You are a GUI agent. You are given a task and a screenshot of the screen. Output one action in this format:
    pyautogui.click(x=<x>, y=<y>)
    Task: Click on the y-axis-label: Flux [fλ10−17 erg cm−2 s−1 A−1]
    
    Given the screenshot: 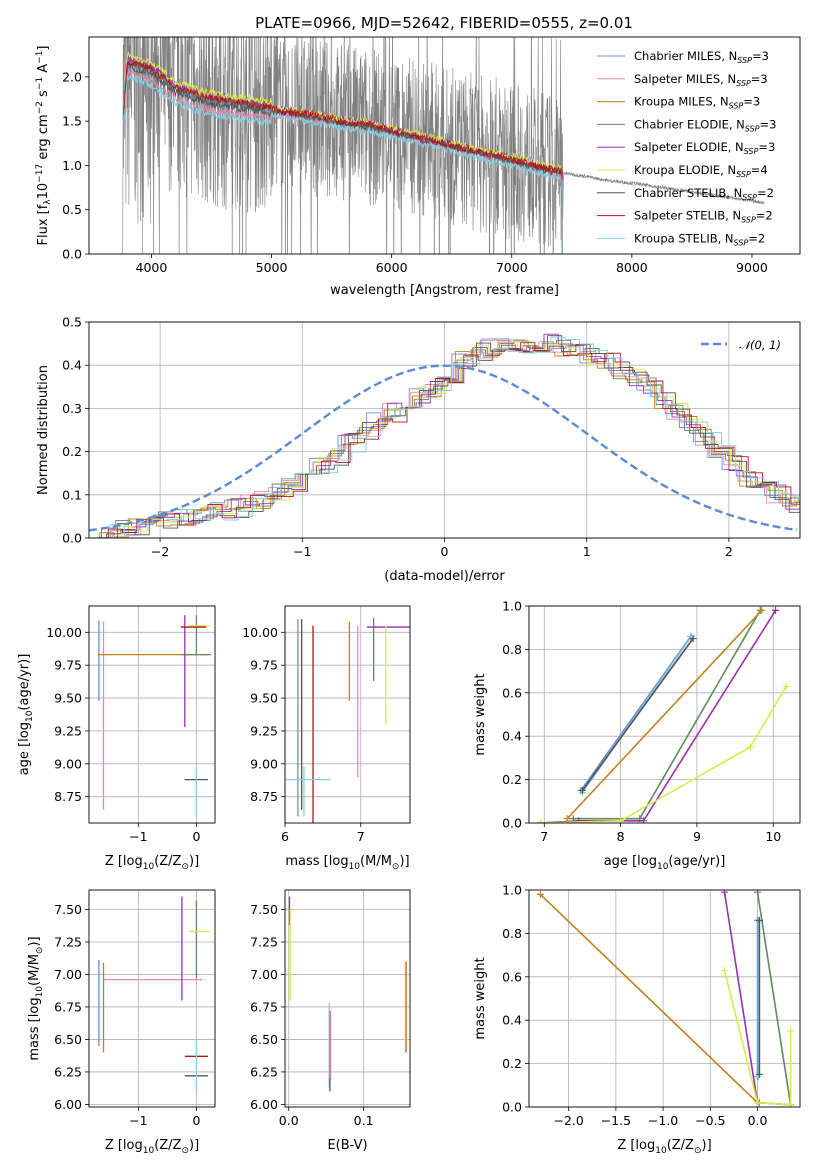 What is the action you would take?
    pyautogui.click(x=44, y=146)
    